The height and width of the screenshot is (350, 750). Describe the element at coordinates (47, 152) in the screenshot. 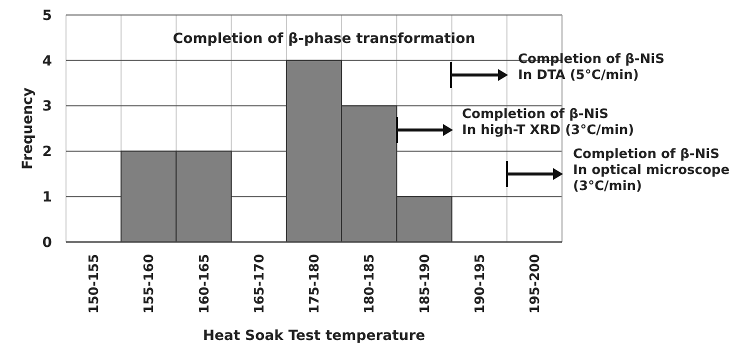

I see `y-tick-label: 2` at that location.